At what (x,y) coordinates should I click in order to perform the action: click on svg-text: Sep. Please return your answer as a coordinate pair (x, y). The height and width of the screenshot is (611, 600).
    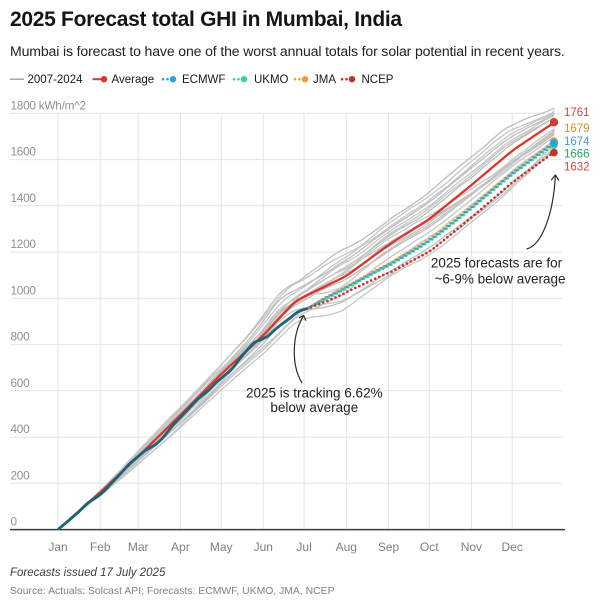
    Looking at the image, I should click on (389, 547).